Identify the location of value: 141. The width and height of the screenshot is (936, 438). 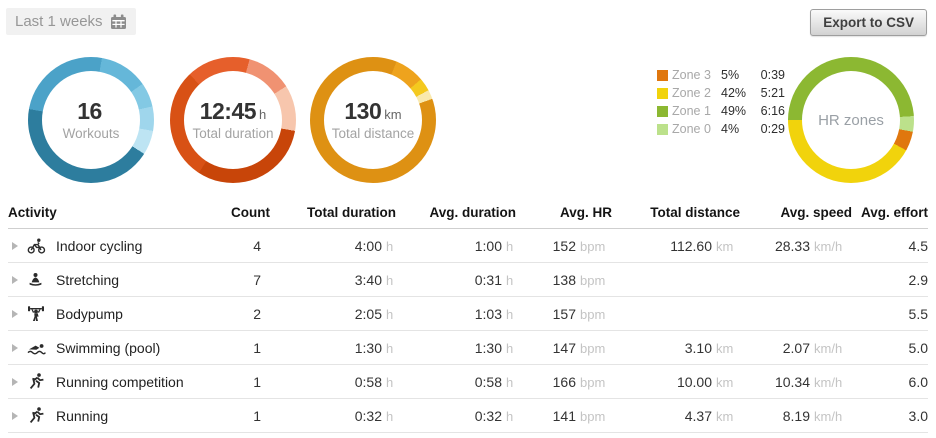
(564, 415).